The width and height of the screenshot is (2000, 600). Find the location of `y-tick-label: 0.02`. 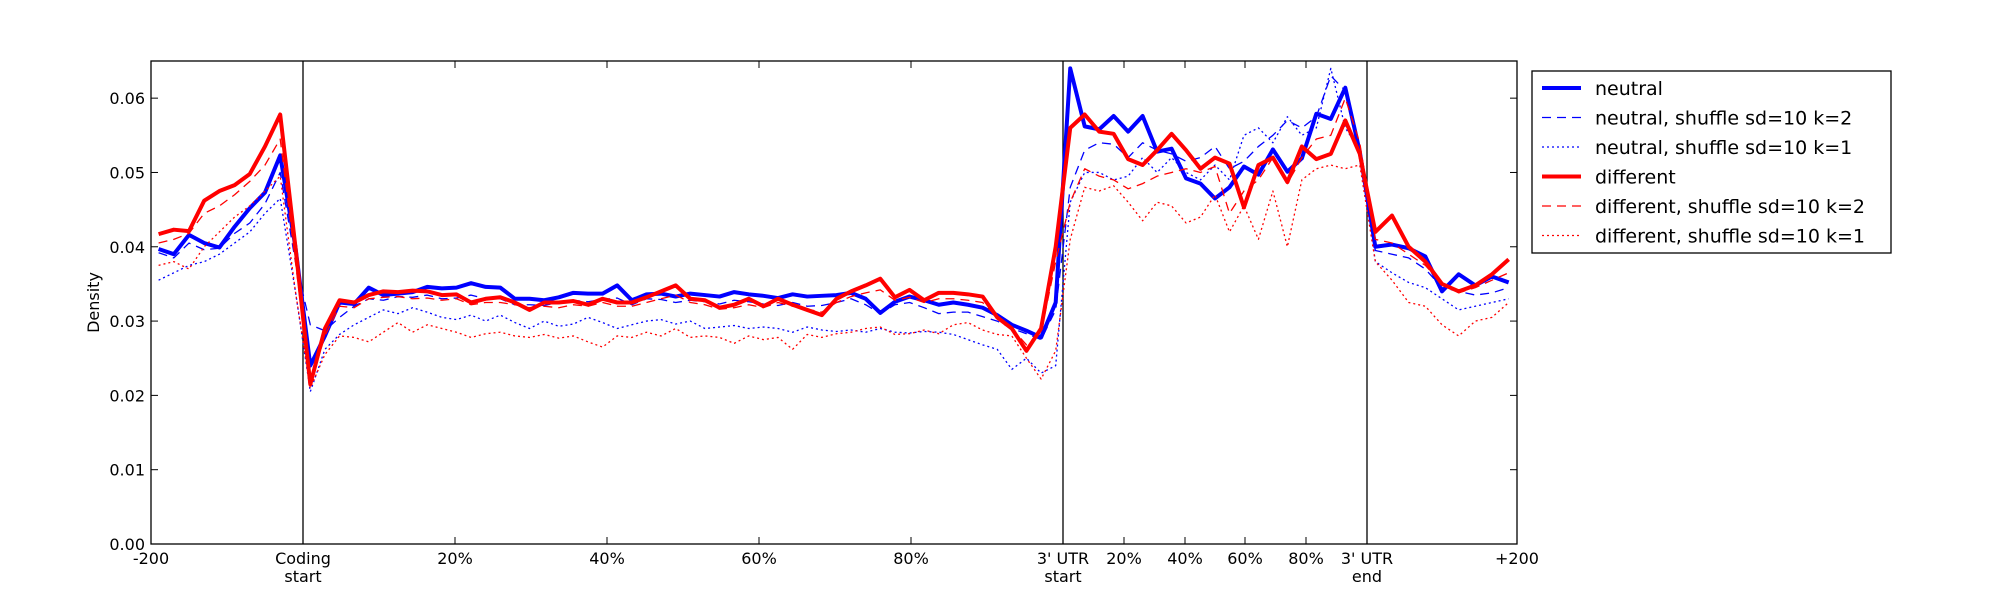

y-tick-label: 0.02 is located at coordinates (127, 395).